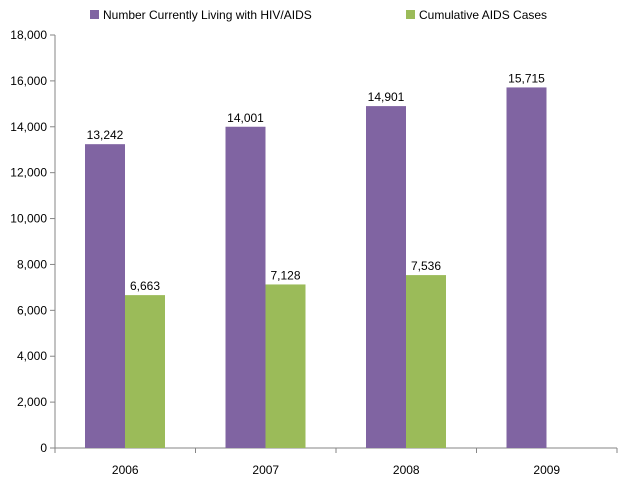  I want to click on y-tick-label: 4,000, so click(32, 356).